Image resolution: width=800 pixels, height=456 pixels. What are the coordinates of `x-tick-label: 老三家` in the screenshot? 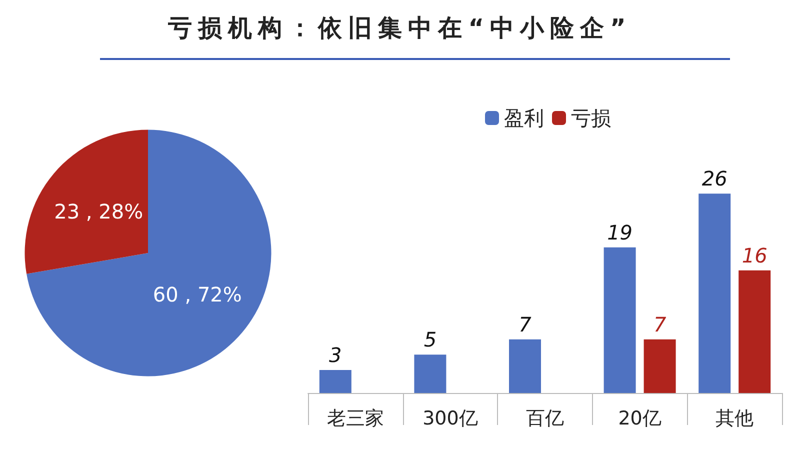 It's located at (355, 419).